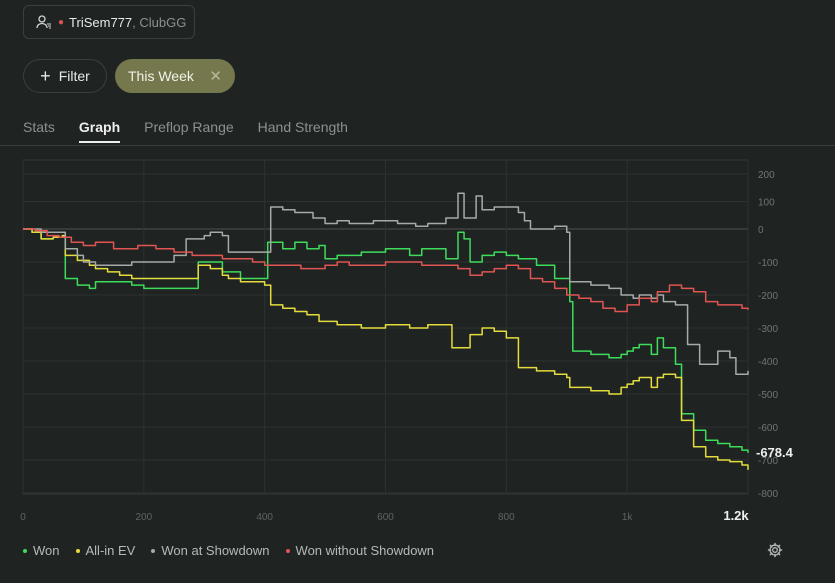 The height and width of the screenshot is (583, 835). What do you see at coordinates (23, 517) in the screenshot?
I see `x-tick-label: 0` at bounding box center [23, 517].